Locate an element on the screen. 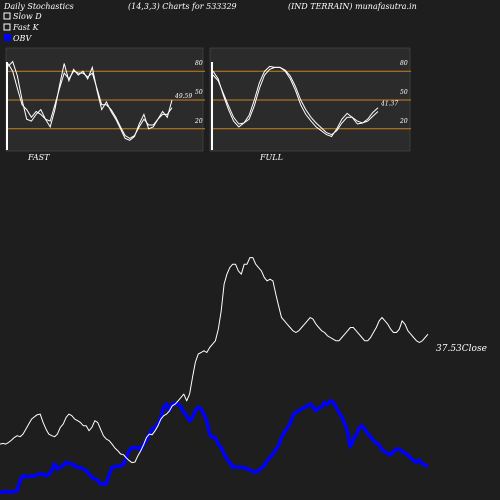 The width and height of the screenshot is (500, 500). fast-series-1-line is located at coordinates (90, 101).